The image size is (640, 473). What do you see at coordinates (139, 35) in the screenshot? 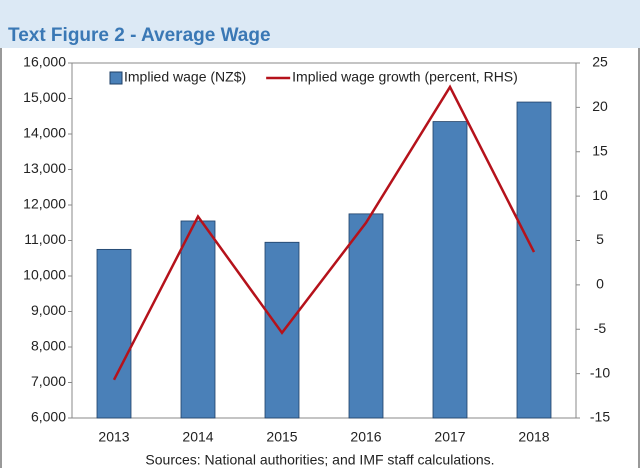
I see `chart-title: Text Figure 2 - Average Wage` at bounding box center [139, 35].